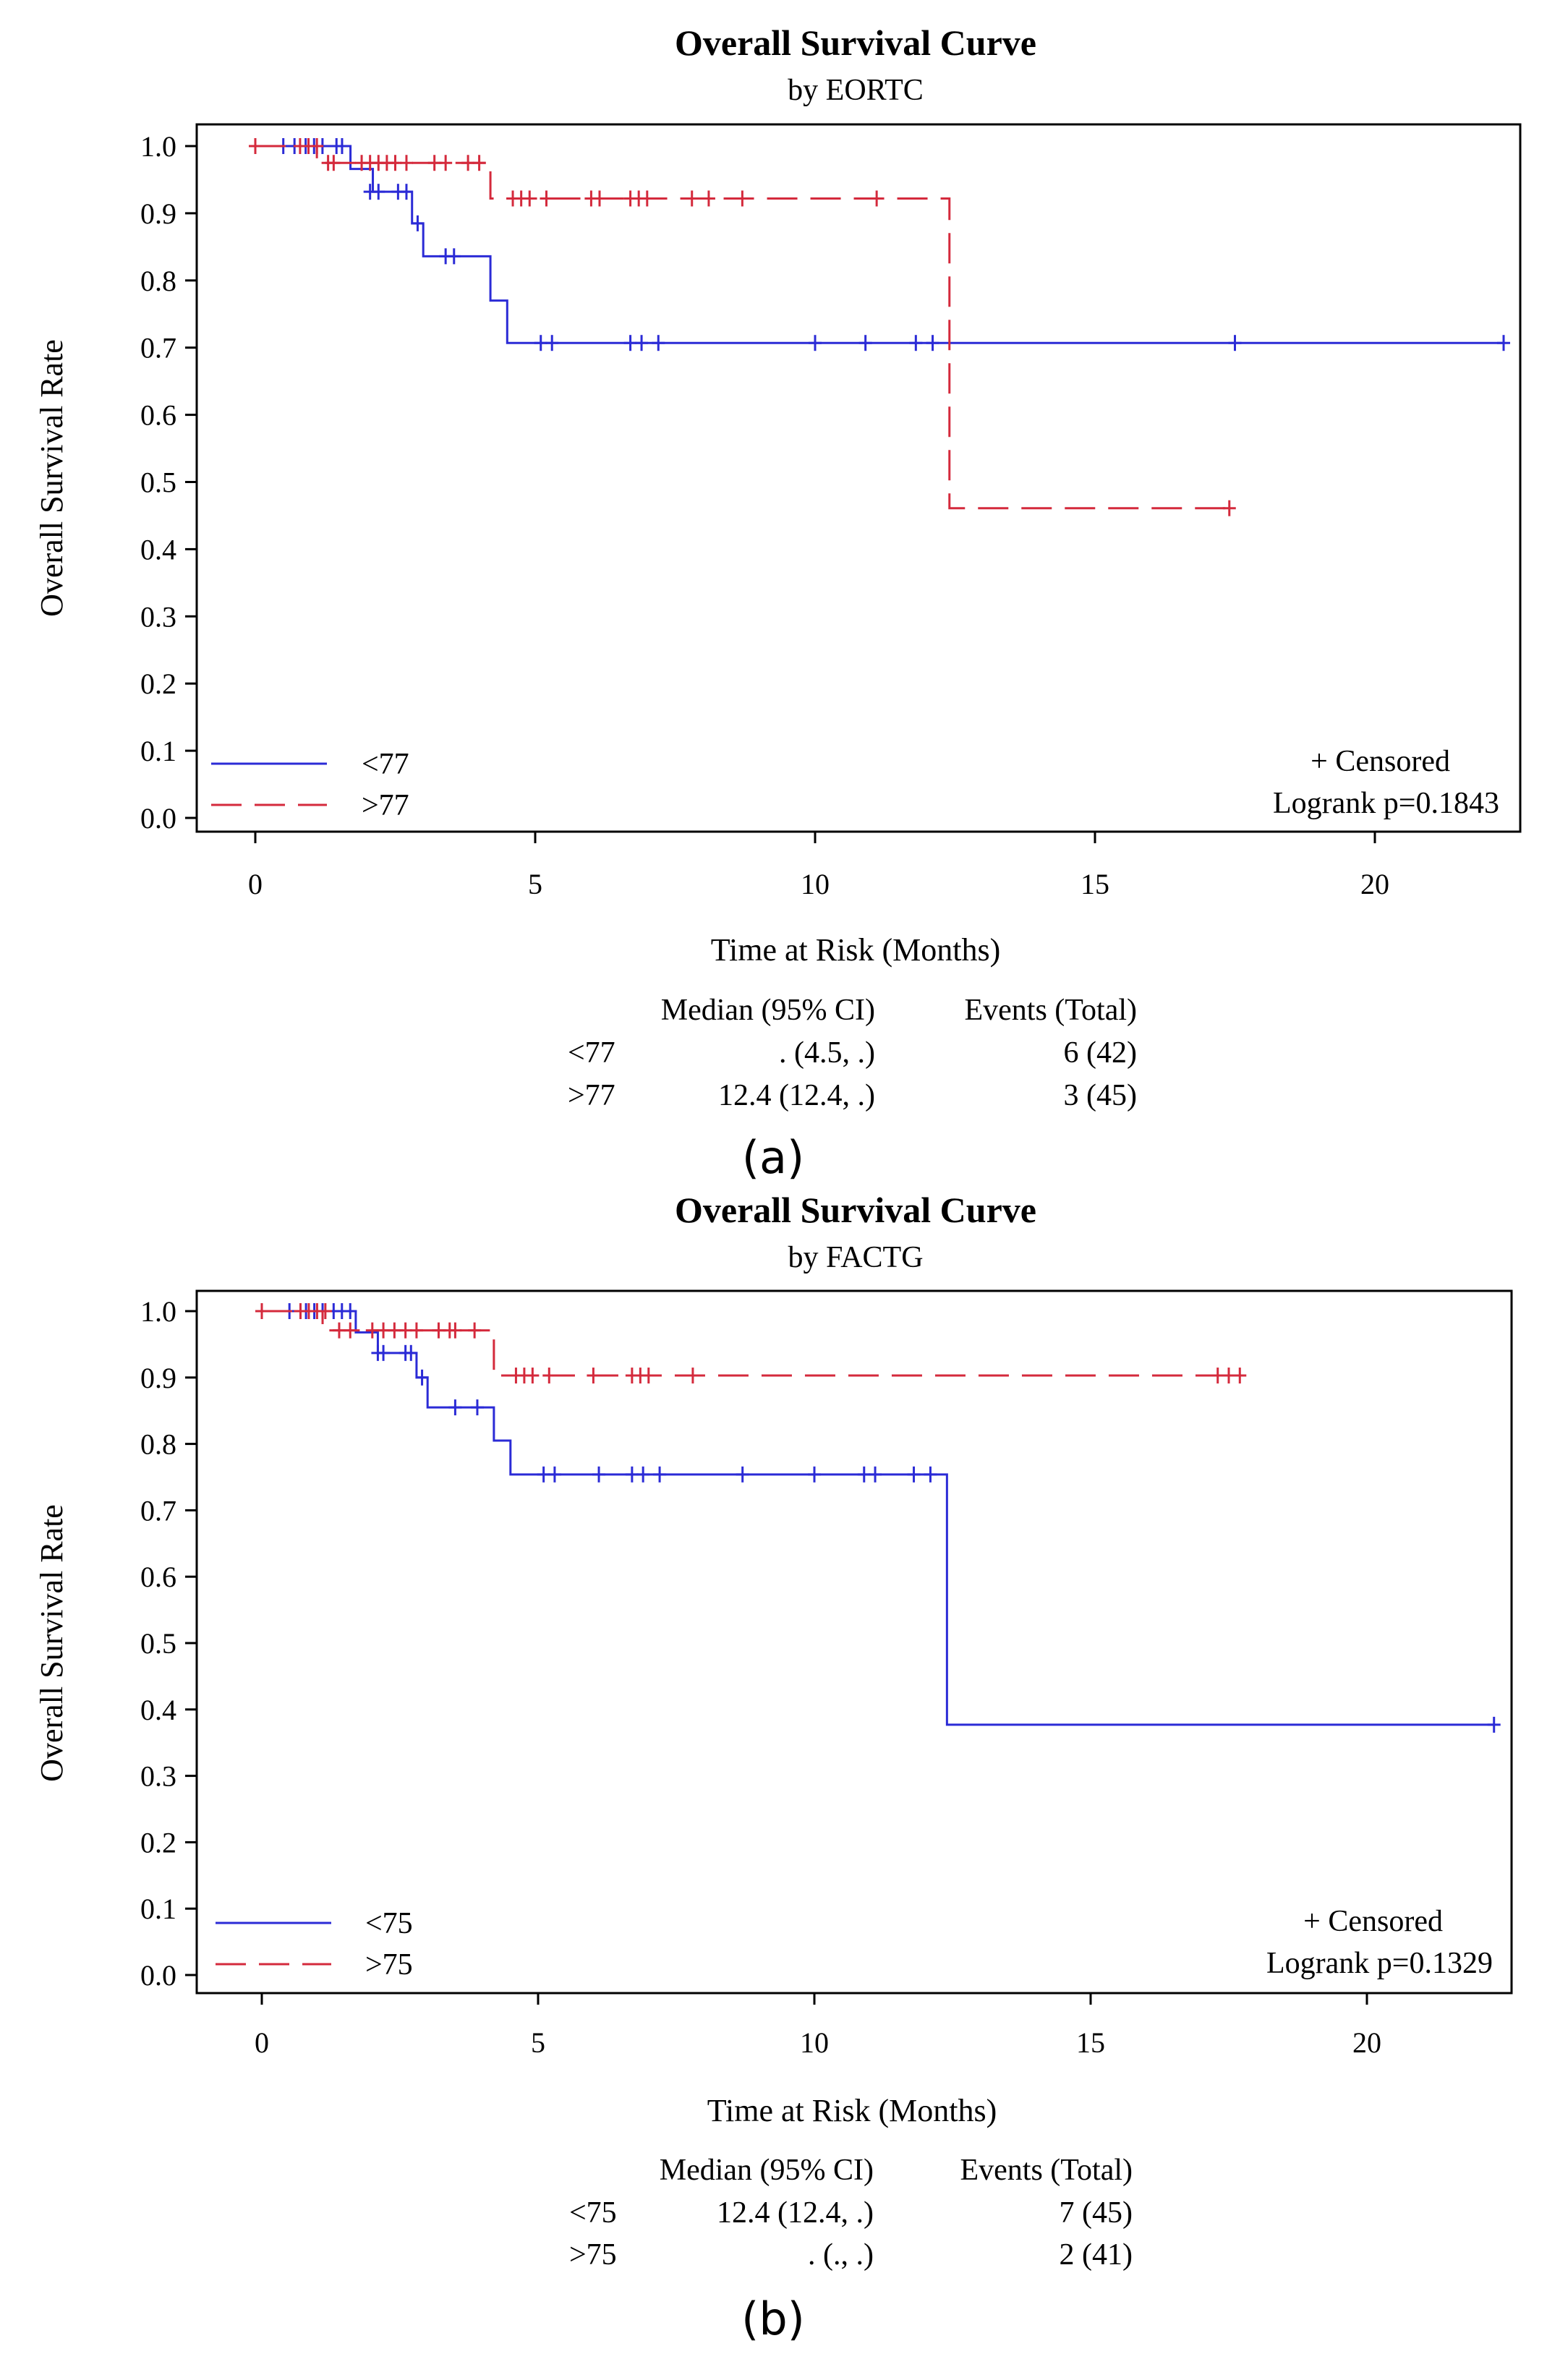 The image size is (1547, 2380). I want to click on chart-a-legend: <77 >77, so click(310, 785).